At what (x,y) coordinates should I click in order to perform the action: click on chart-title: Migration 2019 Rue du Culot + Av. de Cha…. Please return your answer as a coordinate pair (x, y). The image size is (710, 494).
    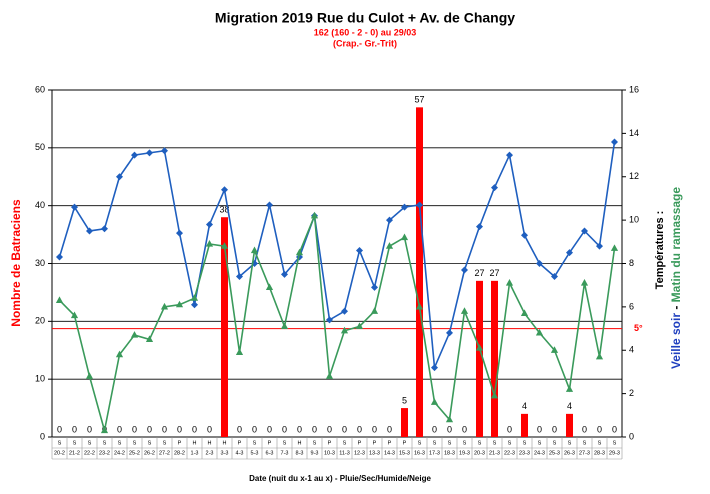
    Looking at the image, I should click on (365, 18).